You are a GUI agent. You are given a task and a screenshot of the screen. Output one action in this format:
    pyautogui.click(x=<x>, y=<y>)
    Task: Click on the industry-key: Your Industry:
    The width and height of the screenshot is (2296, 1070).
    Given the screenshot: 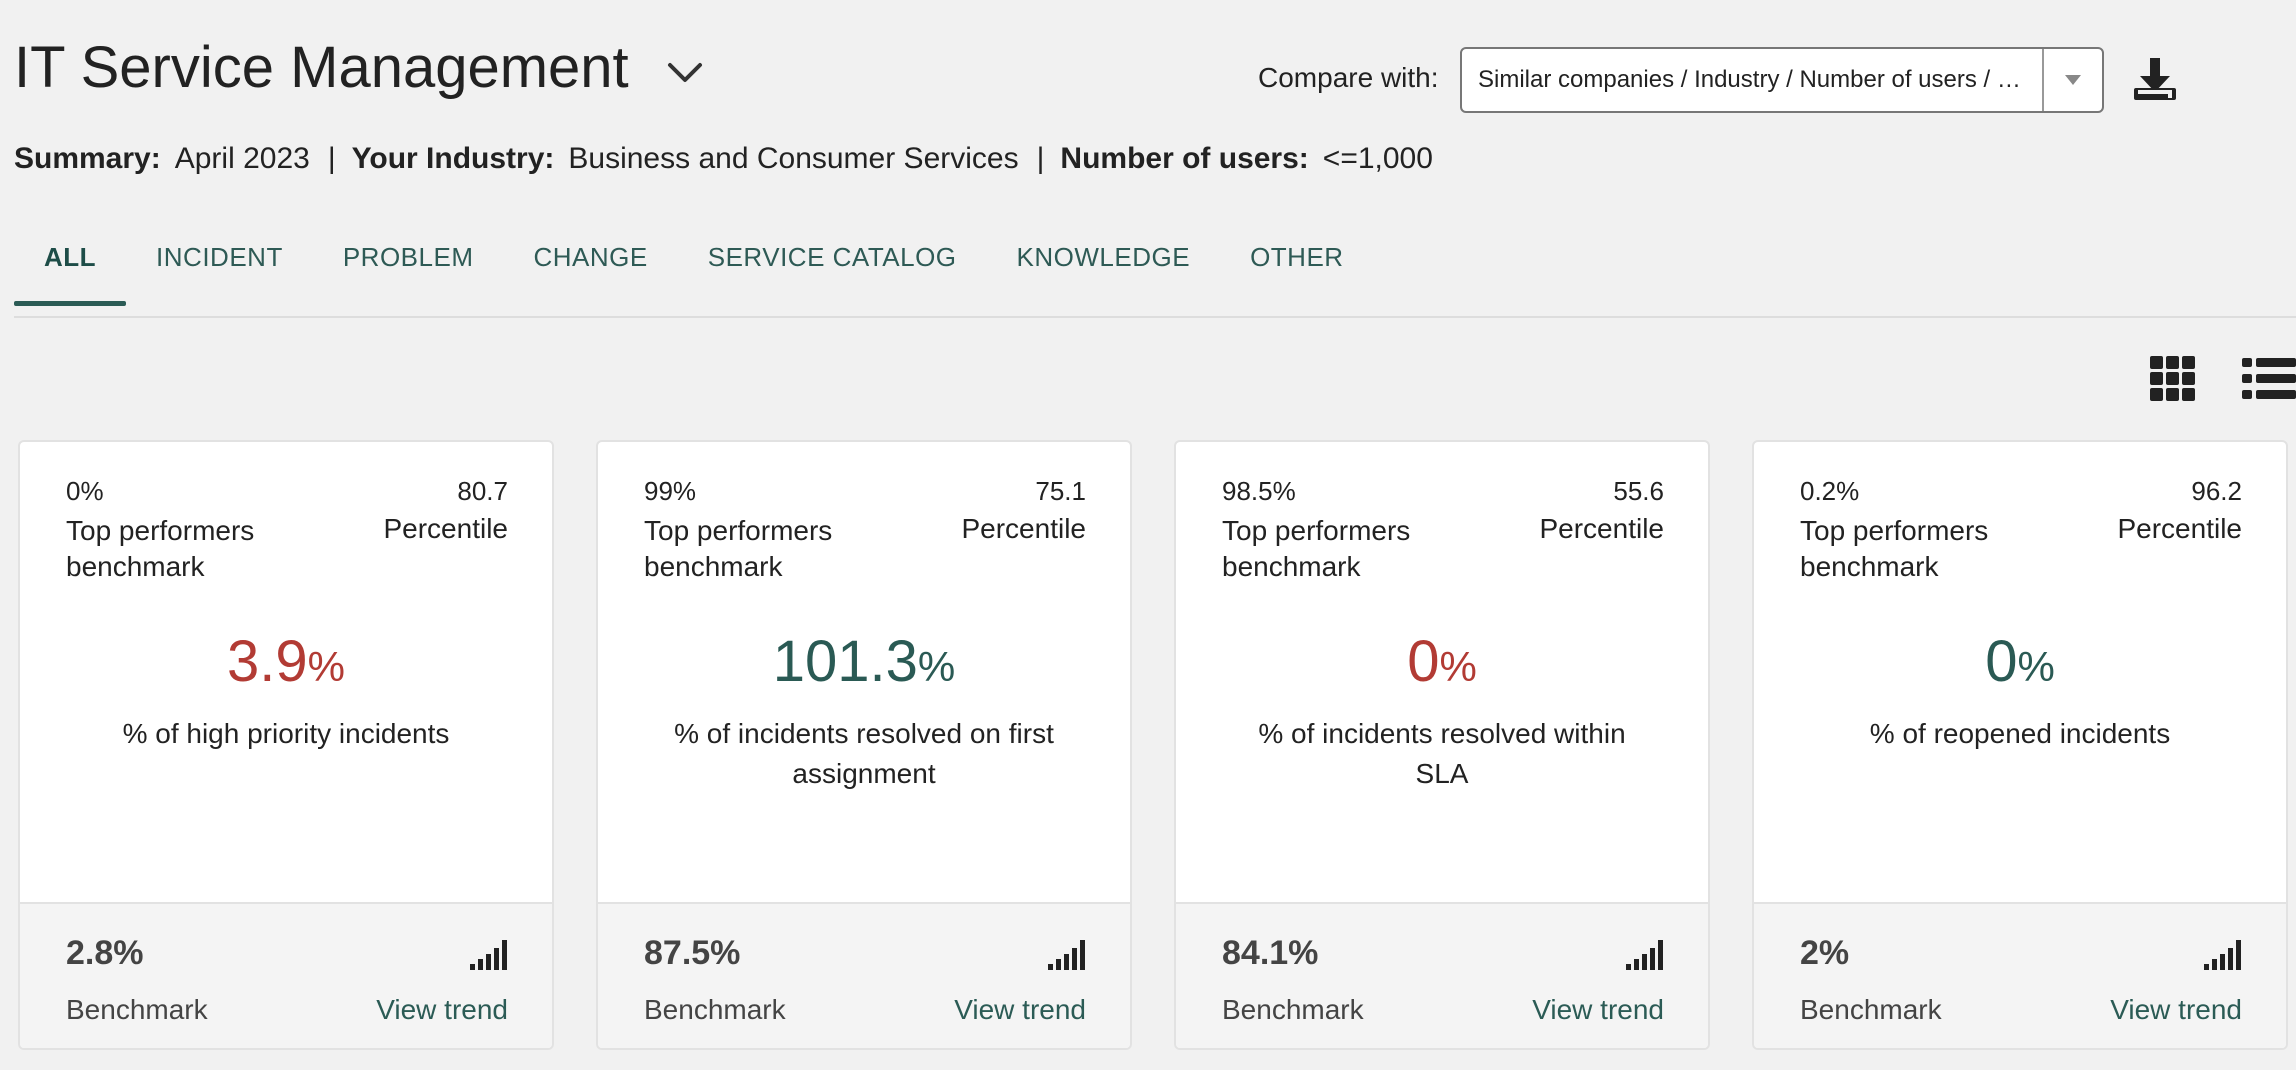 What is the action you would take?
    pyautogui.click(x=453, y=158)
    